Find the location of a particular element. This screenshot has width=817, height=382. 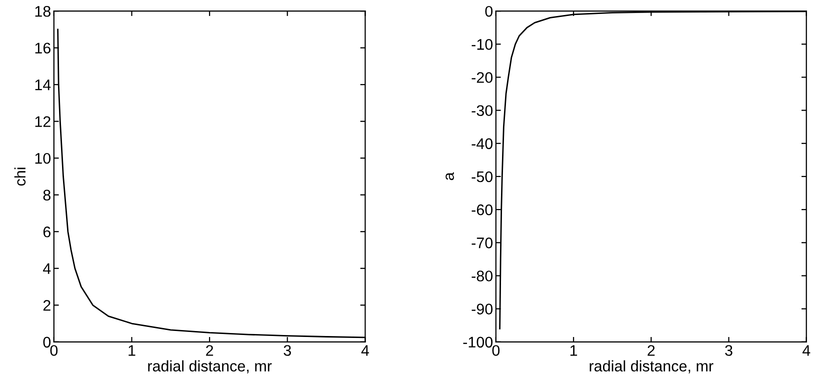

y-tick-label: -70 is located at coordinates (482, 243).